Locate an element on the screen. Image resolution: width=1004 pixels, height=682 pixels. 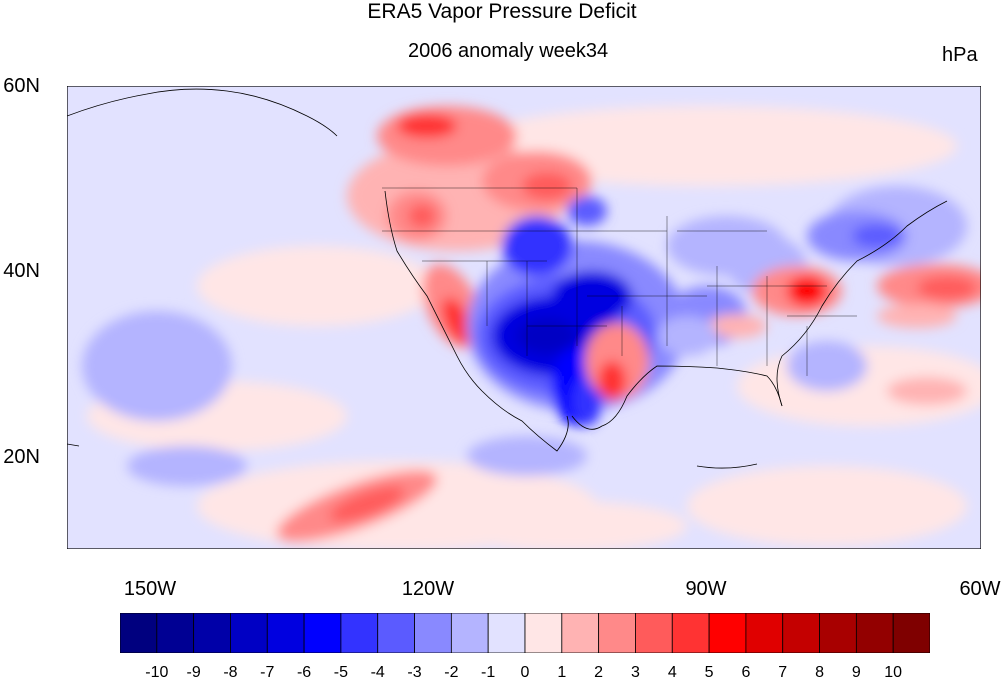
colorbar-label: -8 is located at coordinates (230, 672).